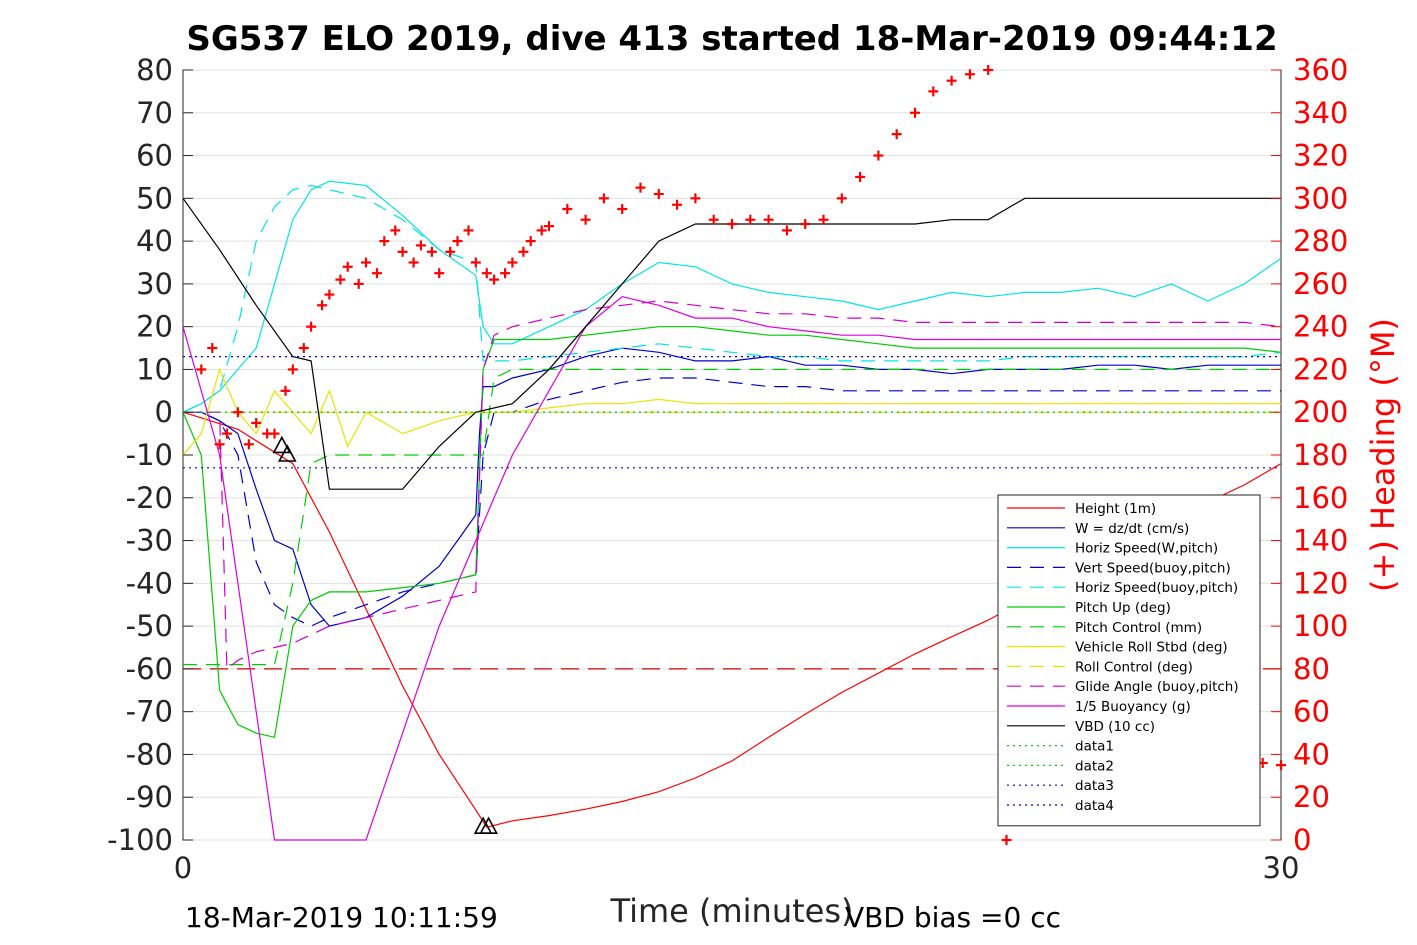 This screenshot has height=945, width=1417. I want to click on y-tick-label: -70, so click(149, 712).